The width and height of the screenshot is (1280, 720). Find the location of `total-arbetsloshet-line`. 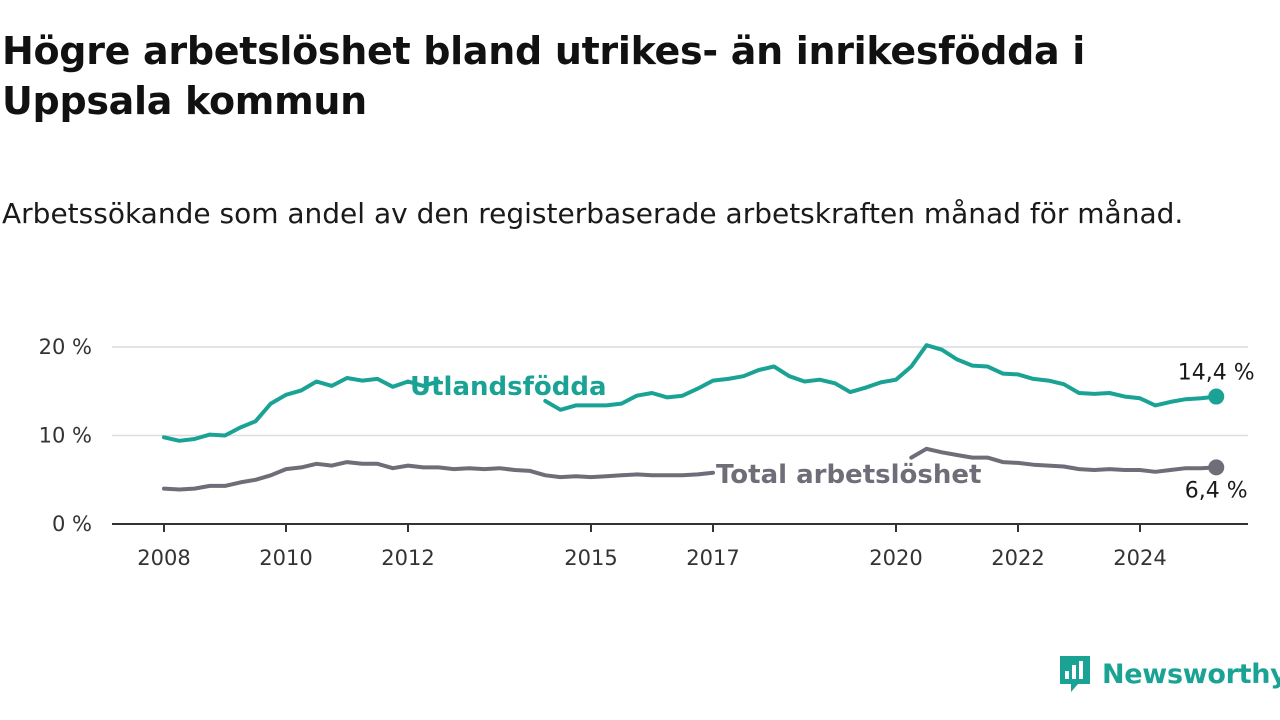

total-arbetsloshet-line is located at coordinates (690, 469).